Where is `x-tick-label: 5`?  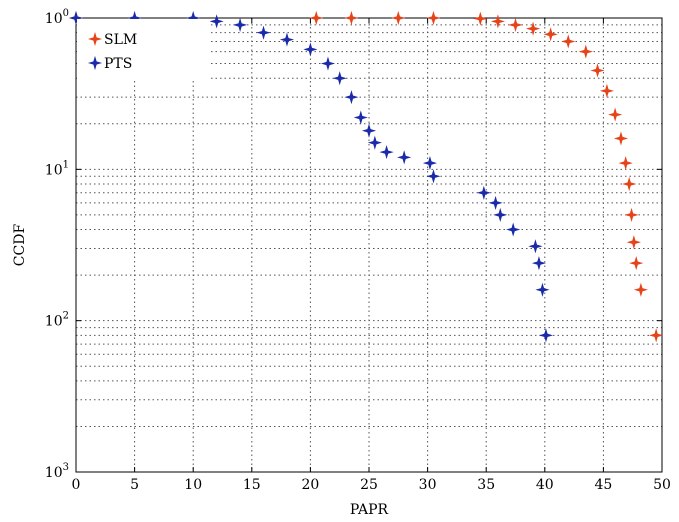
x-tick-label: 5 is located at coordinates (134, 485).